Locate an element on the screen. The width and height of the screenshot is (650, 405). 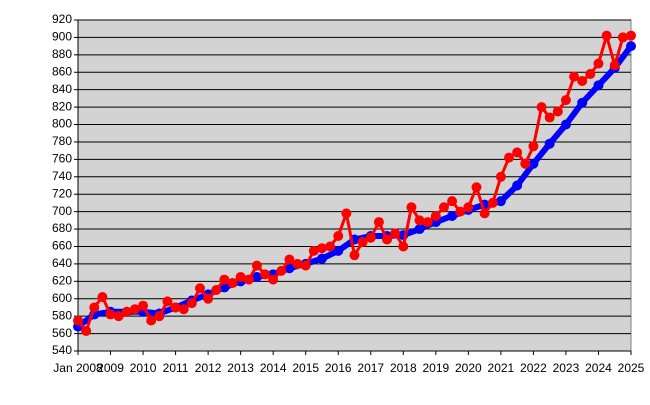
y-tick-label: 840 is located at coordinates (62, 89).